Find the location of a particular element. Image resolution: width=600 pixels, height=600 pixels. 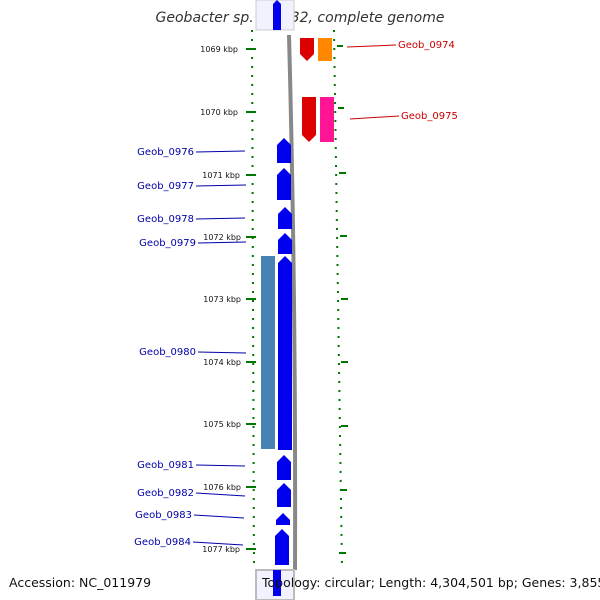

ruler-tick: 1075 kbp is located at coordinates (229, 424).